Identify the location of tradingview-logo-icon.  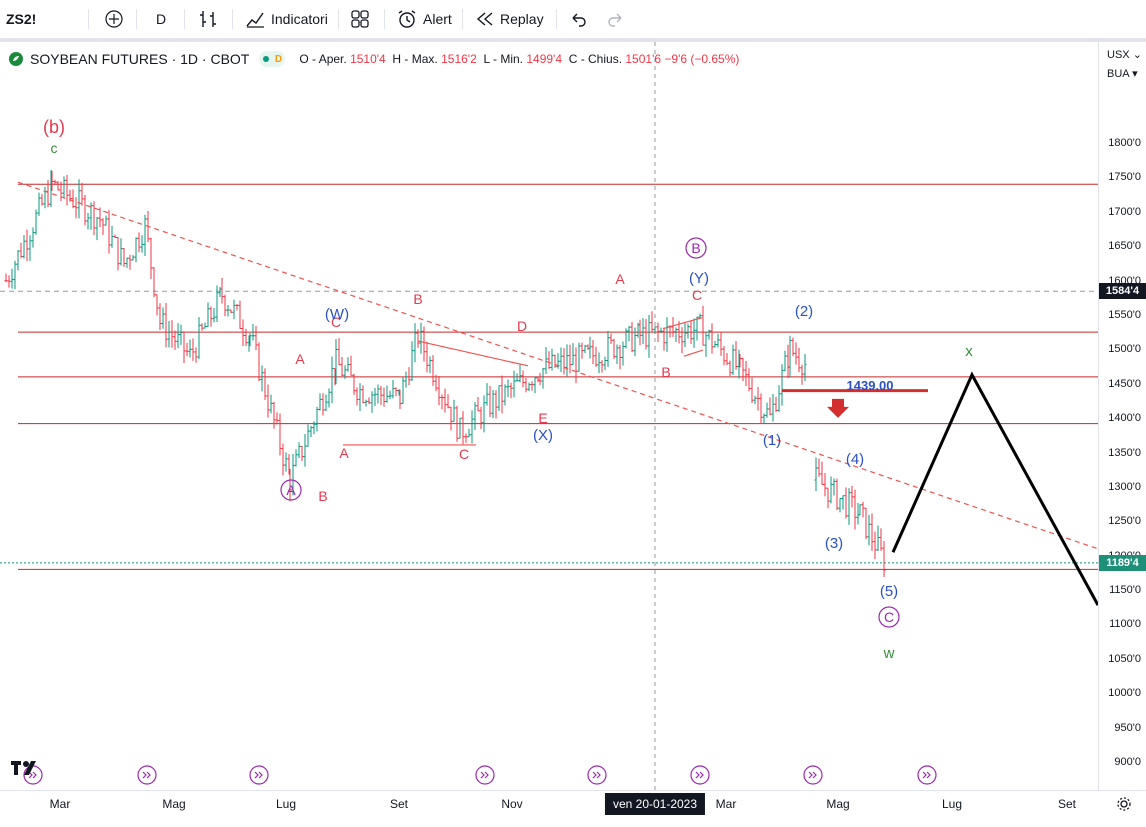
(23, 768).